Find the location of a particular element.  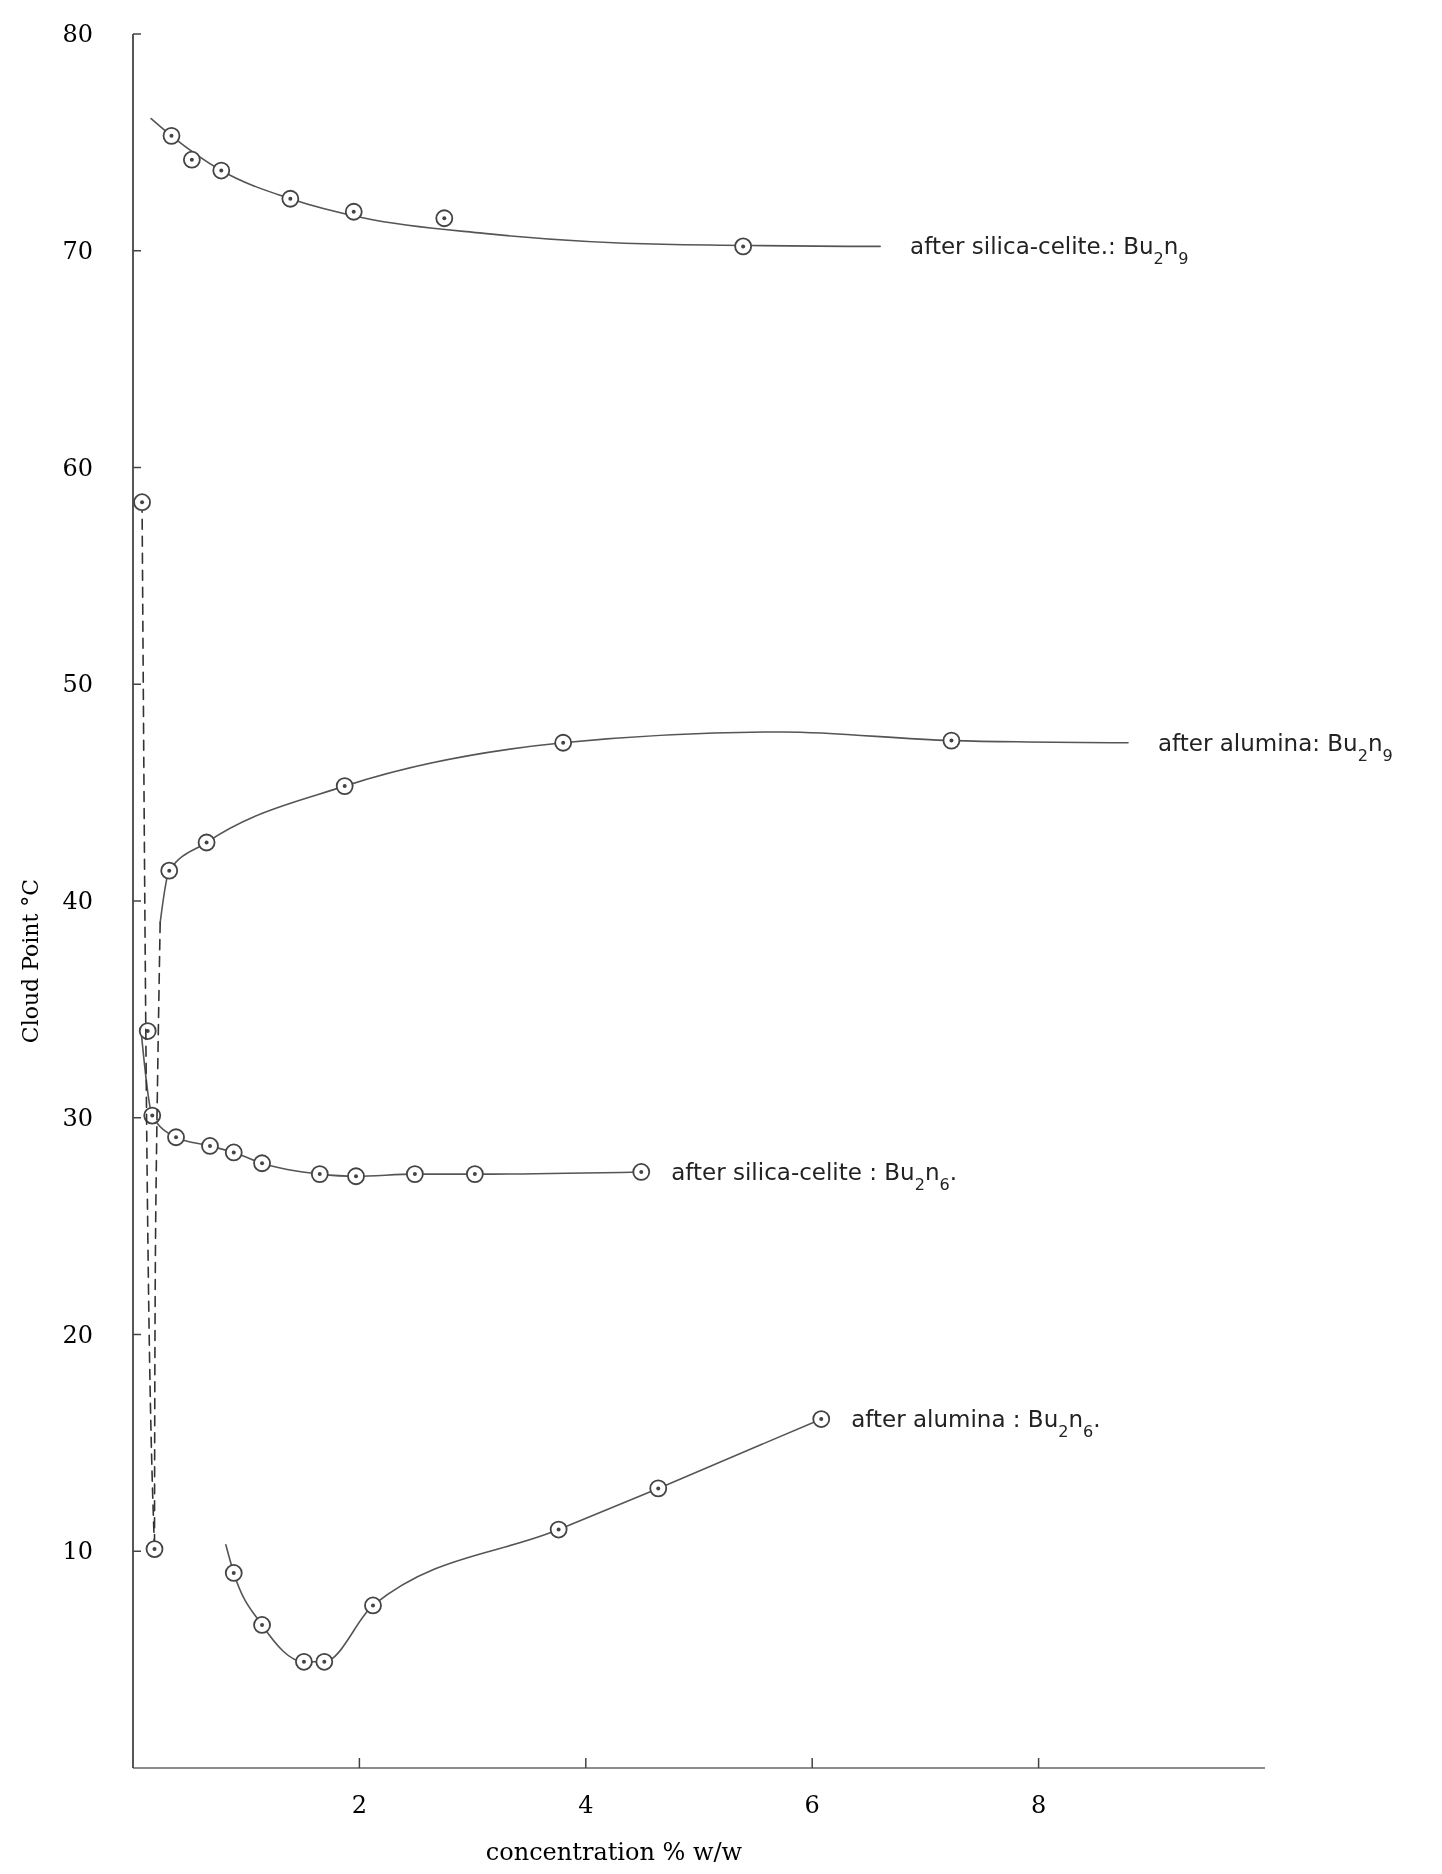

series-label: after alumina: Bu$_{2}$n$_{9}$ is located at coordinates (1275, 747).